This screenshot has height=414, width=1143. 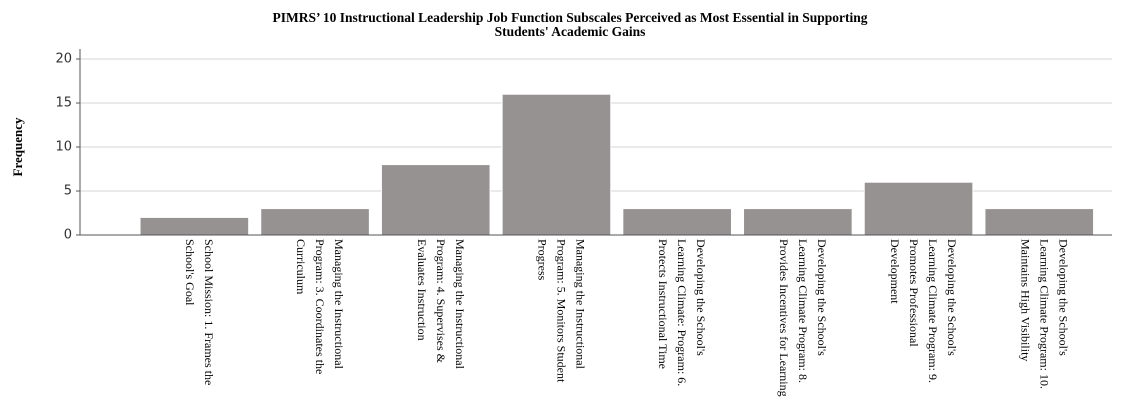 What do you see at coordinates (68, 191) in the screenshot?
I see `y-tick-label: 5` at bounding box center [68, 191].